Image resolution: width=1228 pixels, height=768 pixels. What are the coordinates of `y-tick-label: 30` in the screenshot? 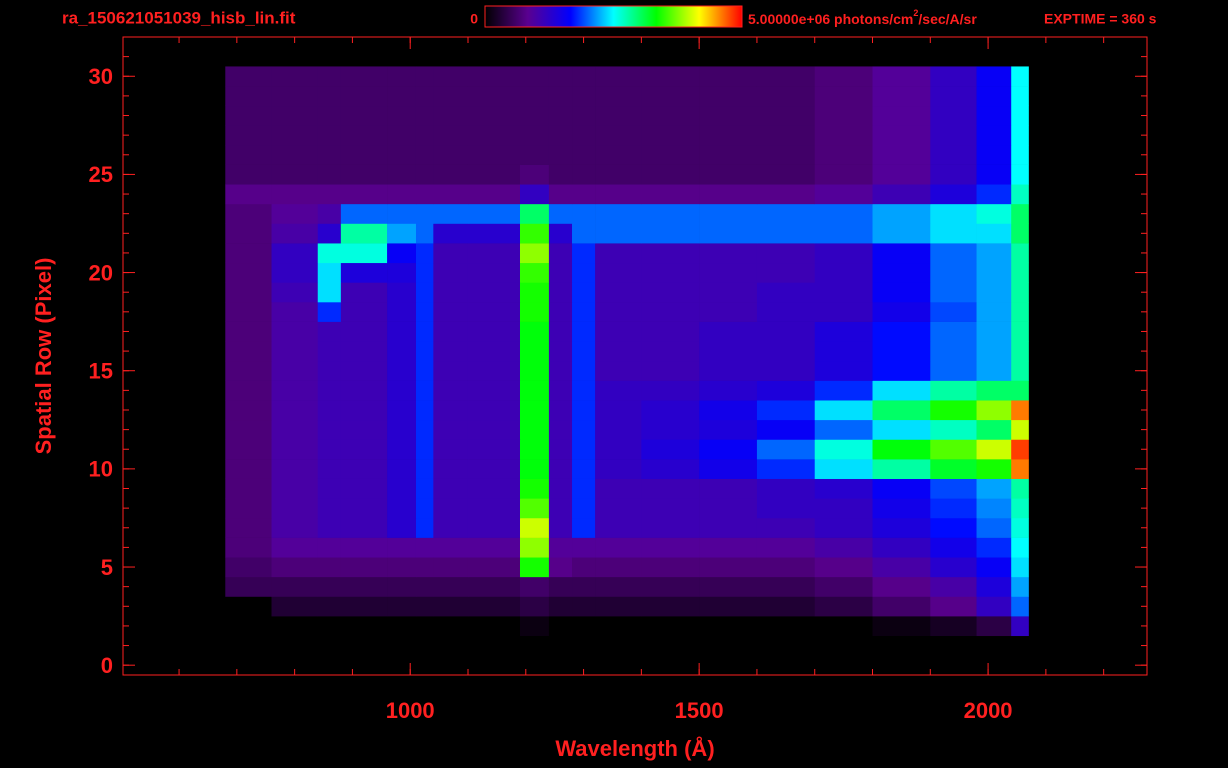 It's located at (101, 76).